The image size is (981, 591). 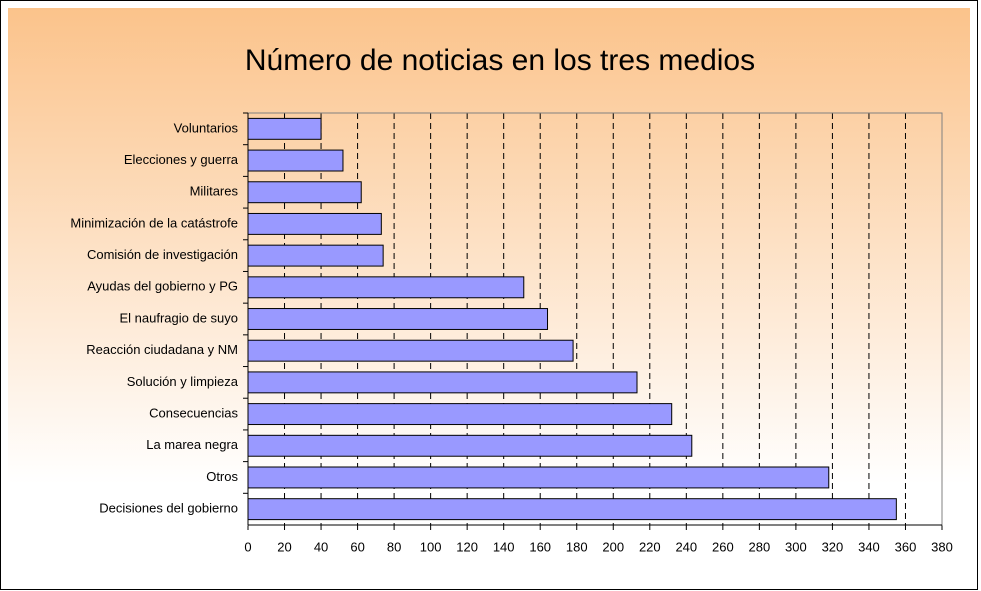 What do you see at coordinates (321, 546) in the screenshot?
I see `x-tick-label: 40` at bounding box center [321, 546].